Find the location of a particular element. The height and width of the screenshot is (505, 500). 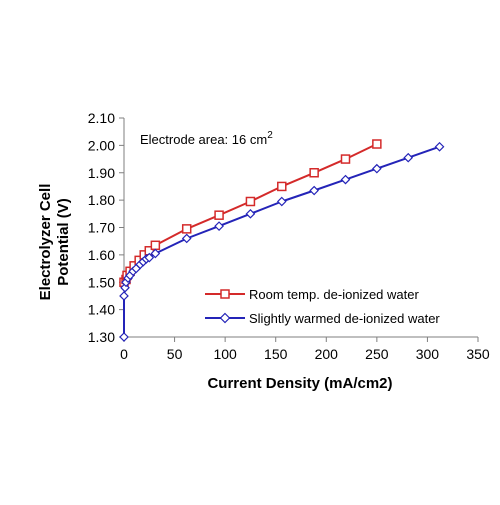

y-tick-label: 1.90 is located at coordinates (101, 173).